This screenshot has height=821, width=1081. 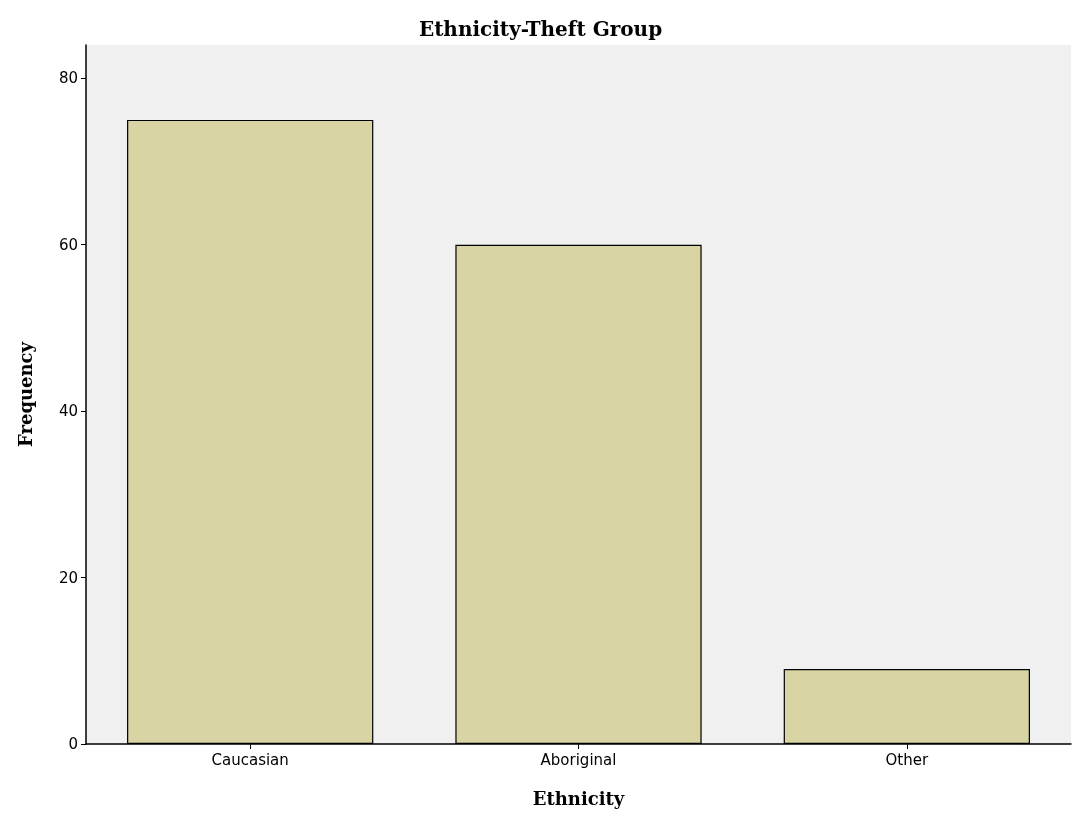 I want to click on x-tick-label: Caucasian, so click(x=250, y=759).